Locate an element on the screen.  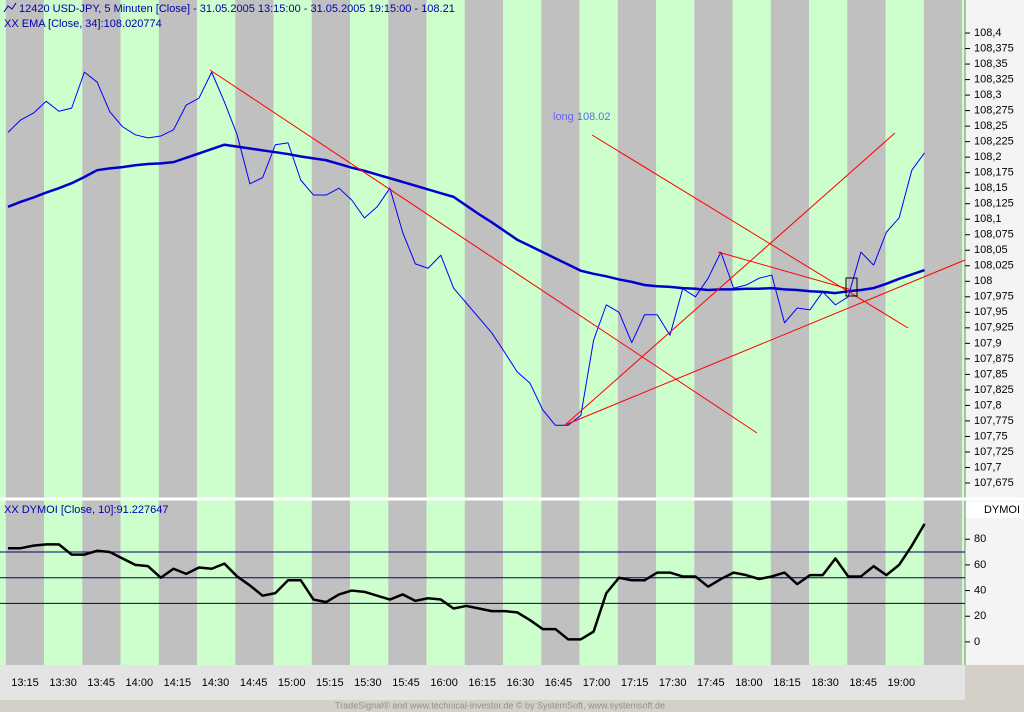
x-tick-label: 16:15 is located at coordinates (482, 683).